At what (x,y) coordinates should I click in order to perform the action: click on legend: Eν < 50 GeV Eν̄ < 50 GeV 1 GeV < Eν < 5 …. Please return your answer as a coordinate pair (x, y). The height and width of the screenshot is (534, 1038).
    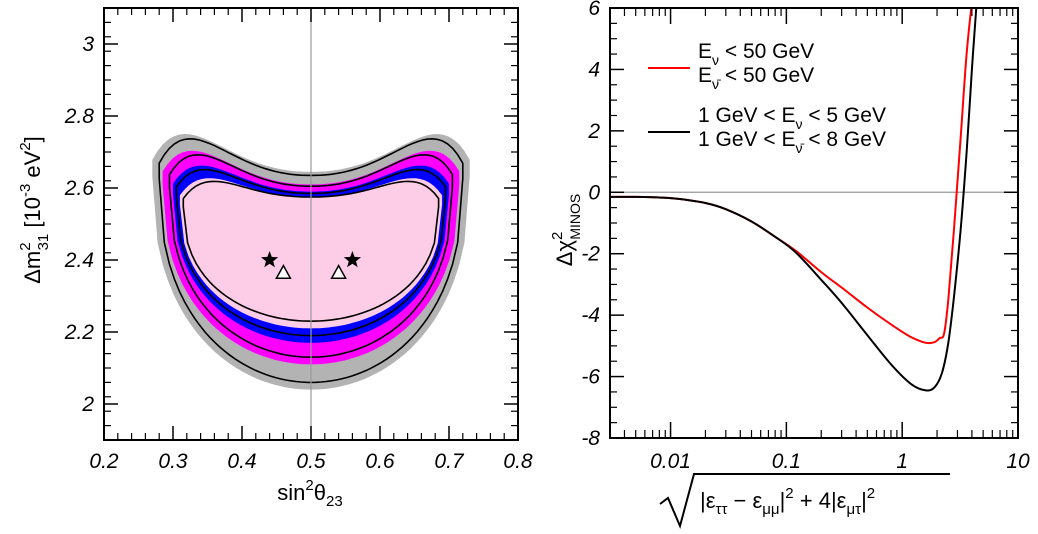
    Looking at the image, I should click on (767, 98).